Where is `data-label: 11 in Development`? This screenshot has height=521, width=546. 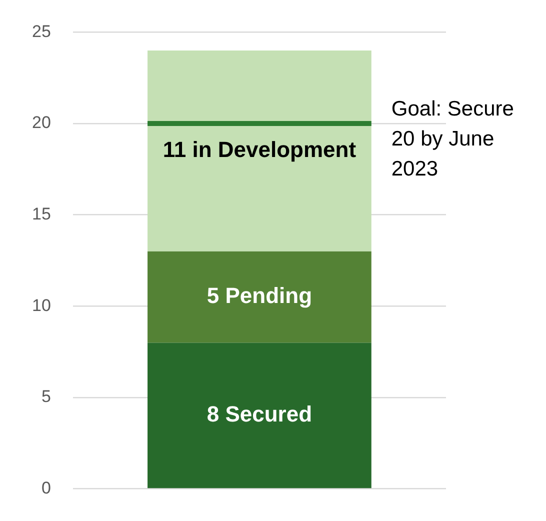 data-label: 11 in Development is located at coordinates (259, 149).